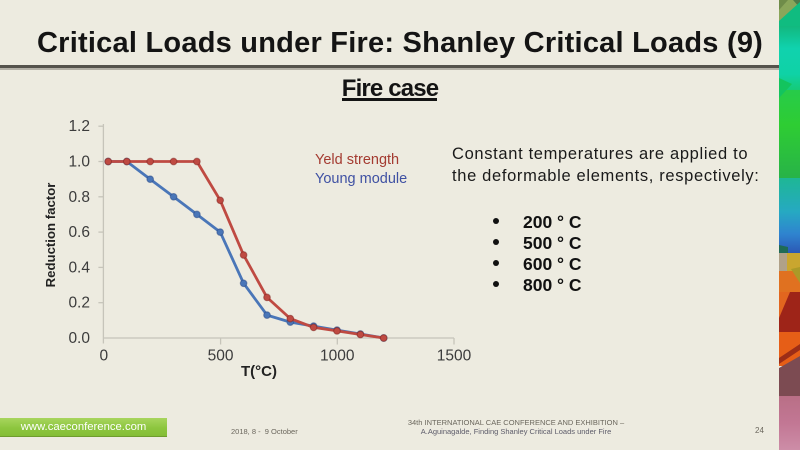  I want to click on svg-text: 1500, so click(454, 356).